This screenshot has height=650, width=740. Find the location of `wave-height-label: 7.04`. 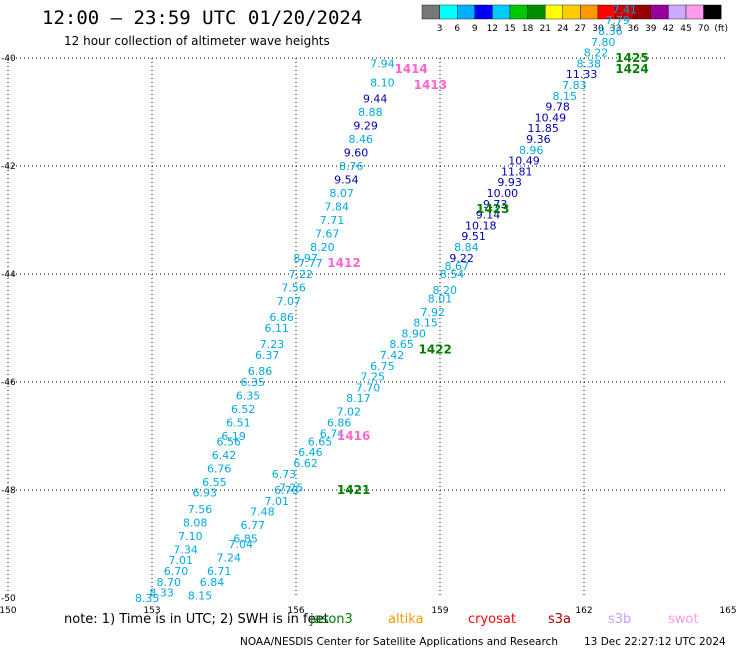

wave-height-label: 7.04 is located at coordinates (241, 544).